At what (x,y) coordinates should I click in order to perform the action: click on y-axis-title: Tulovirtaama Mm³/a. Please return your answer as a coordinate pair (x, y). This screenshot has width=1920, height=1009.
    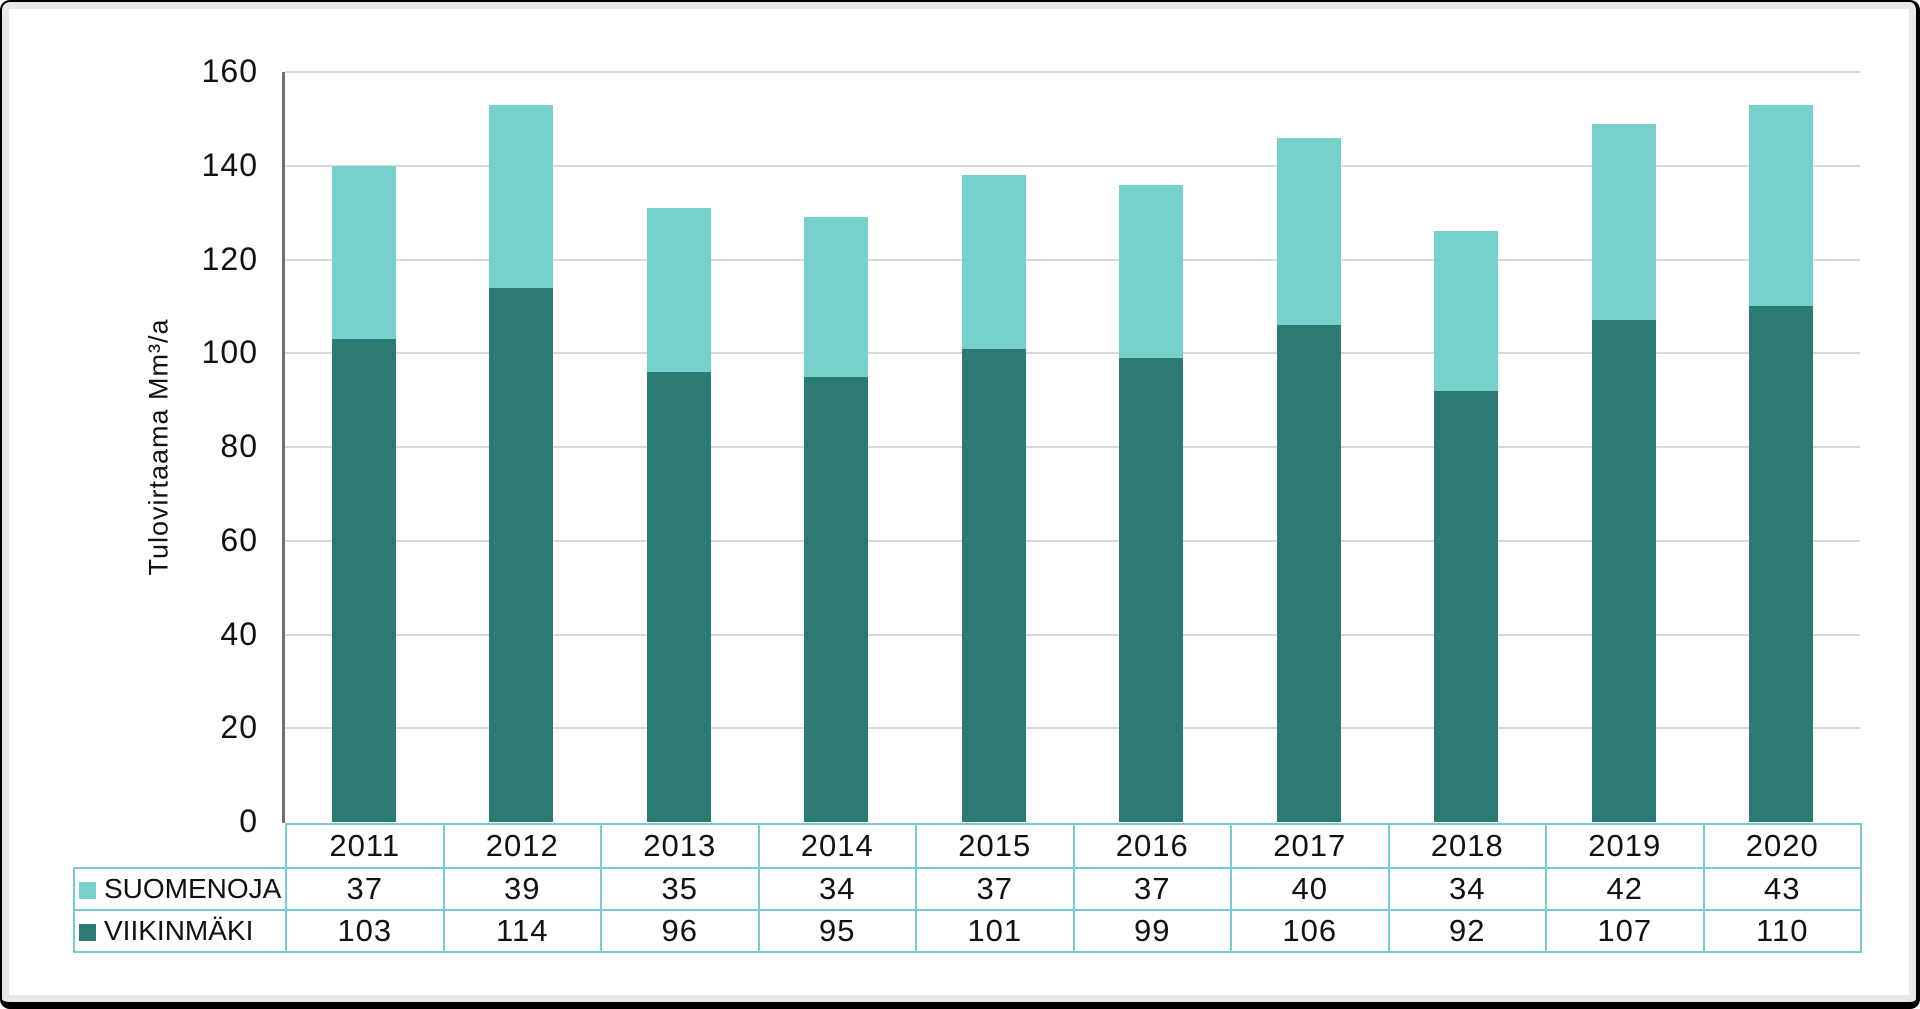
    Looking at the image, I should click on (158, 447).